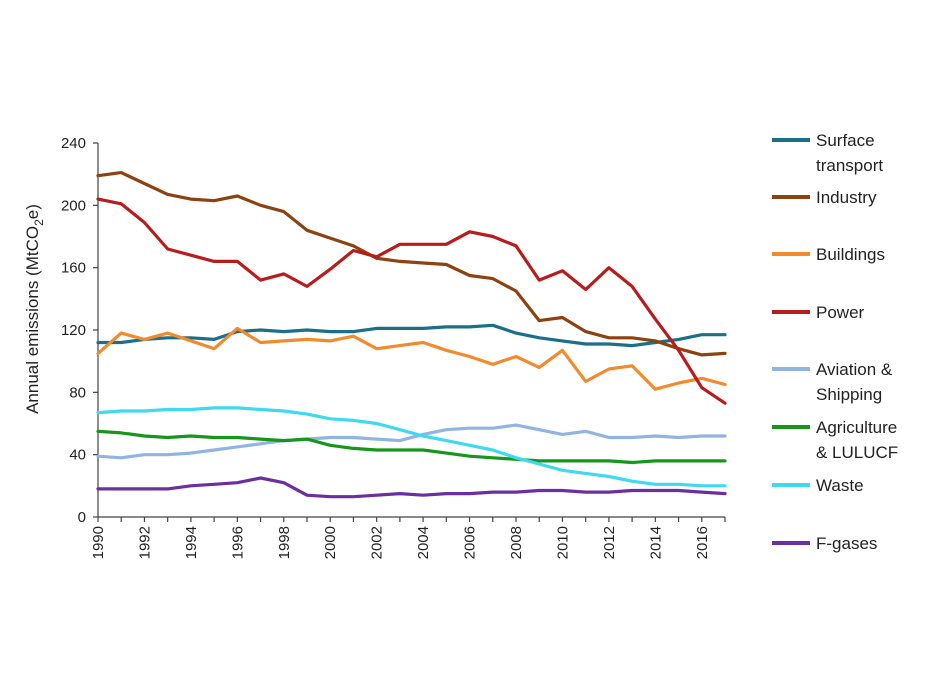  I want to click on y-axis: 0 40 80 120 160 200 240, so click(80, 330).